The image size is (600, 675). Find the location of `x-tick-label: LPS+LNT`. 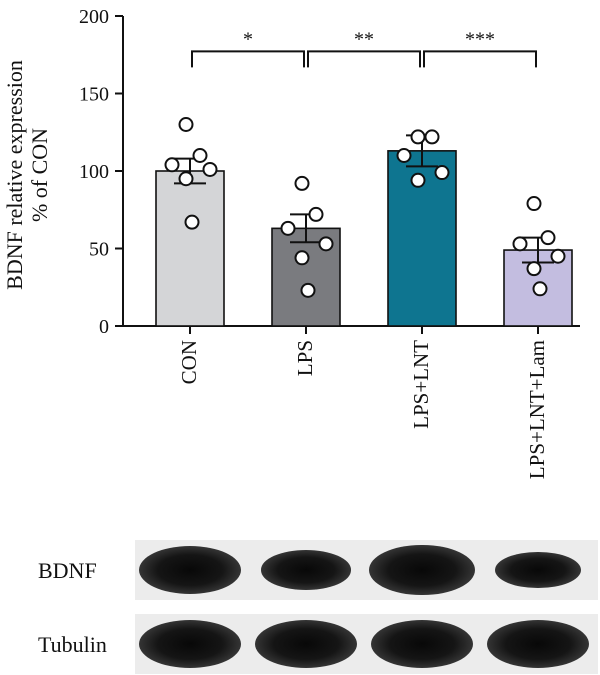

x-tick-label: LPS+LNT is located at coordinates (421, 384).